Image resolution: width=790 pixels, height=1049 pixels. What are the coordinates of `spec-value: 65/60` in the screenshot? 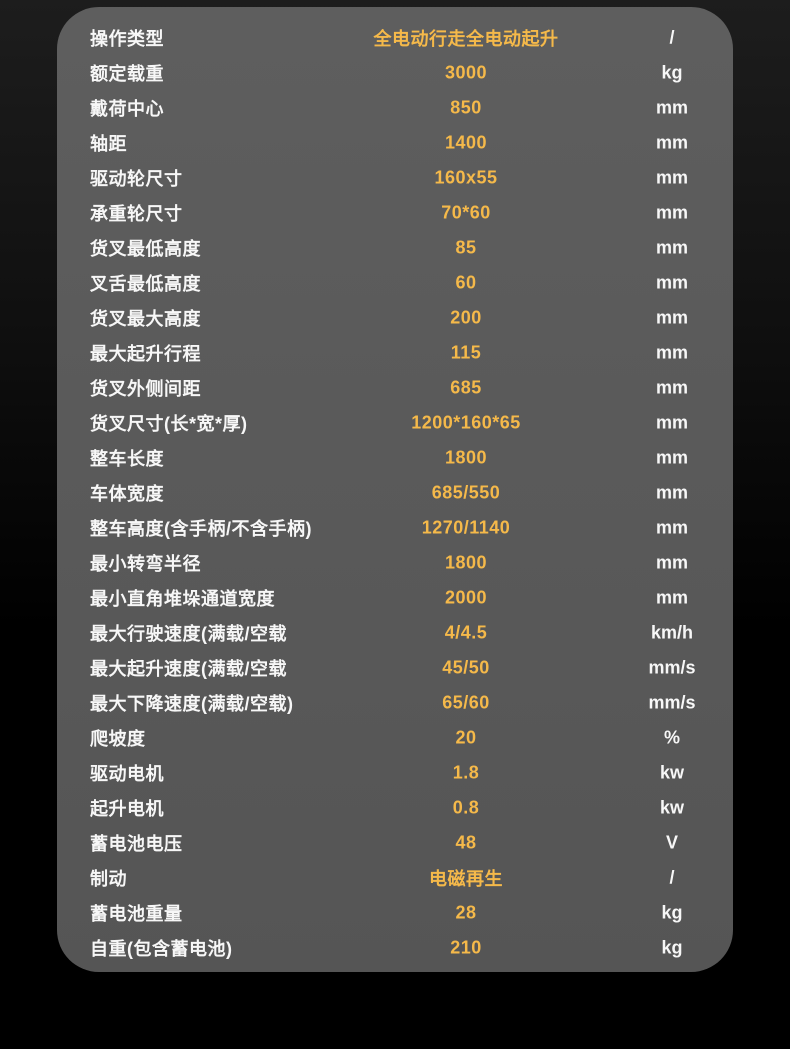 It's located at (466, 702).